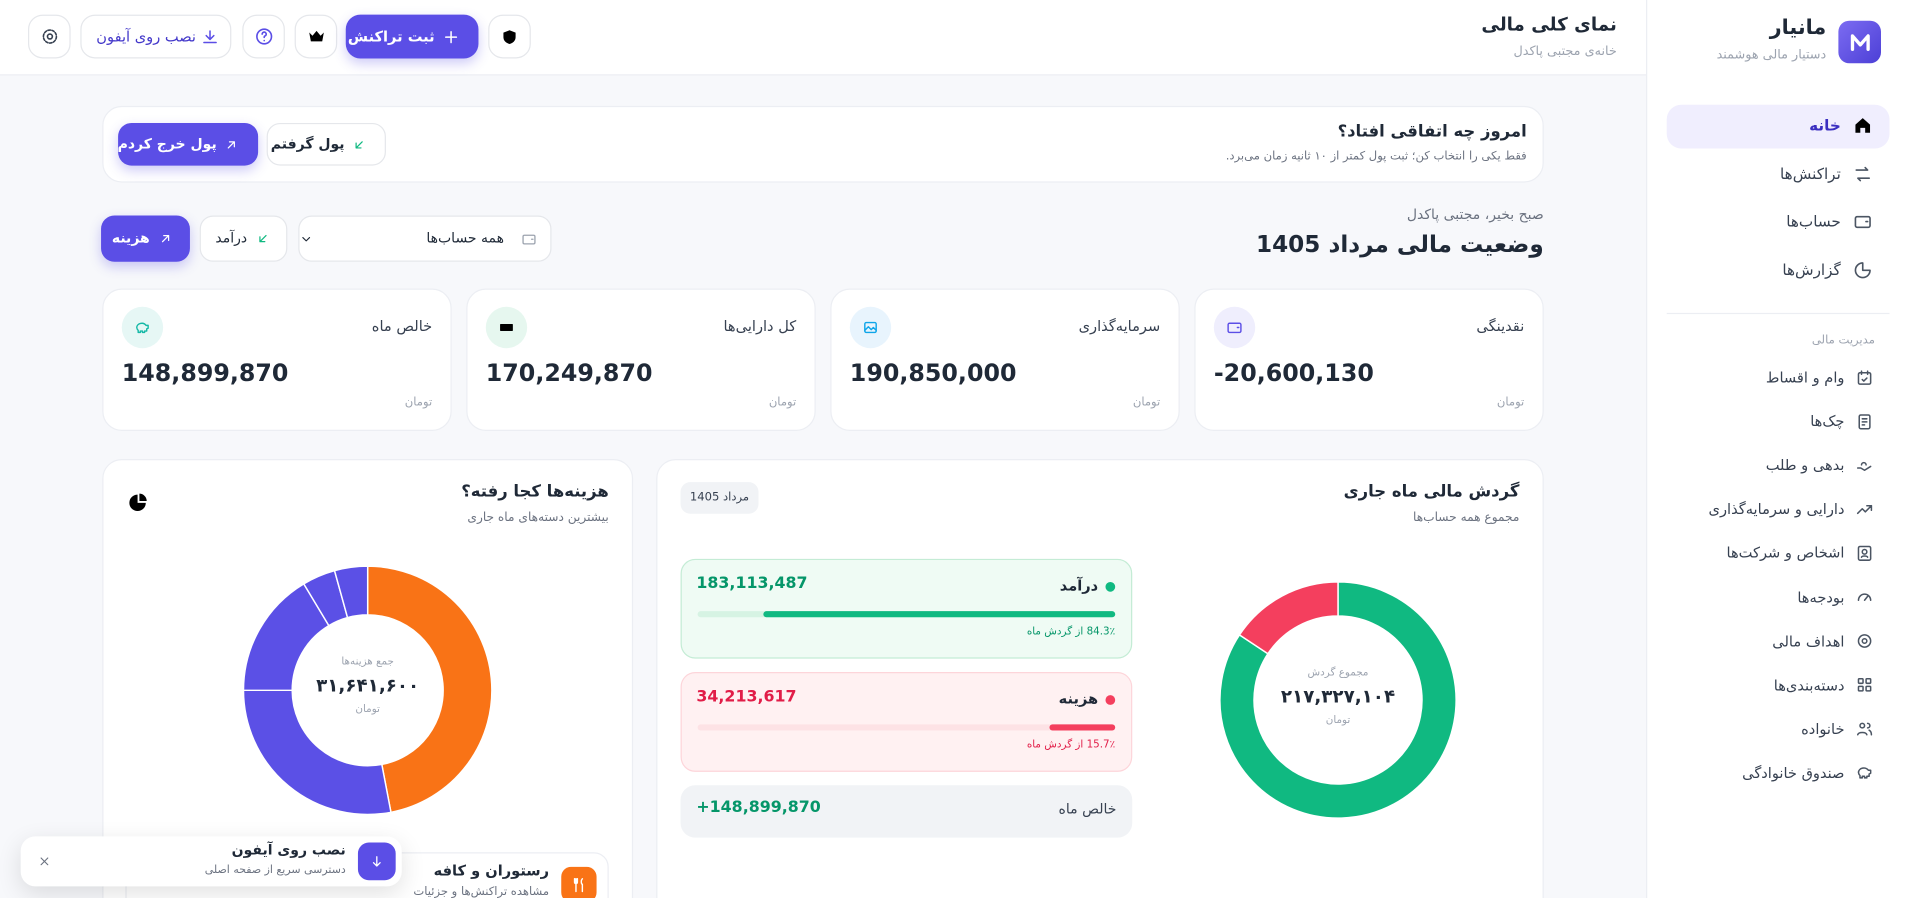  What do you see at coordinates (1771, 55) in the screenshot?
I see `brand-tagline: دستیار مالی هوشمند` at bounding box center [1771, 55].